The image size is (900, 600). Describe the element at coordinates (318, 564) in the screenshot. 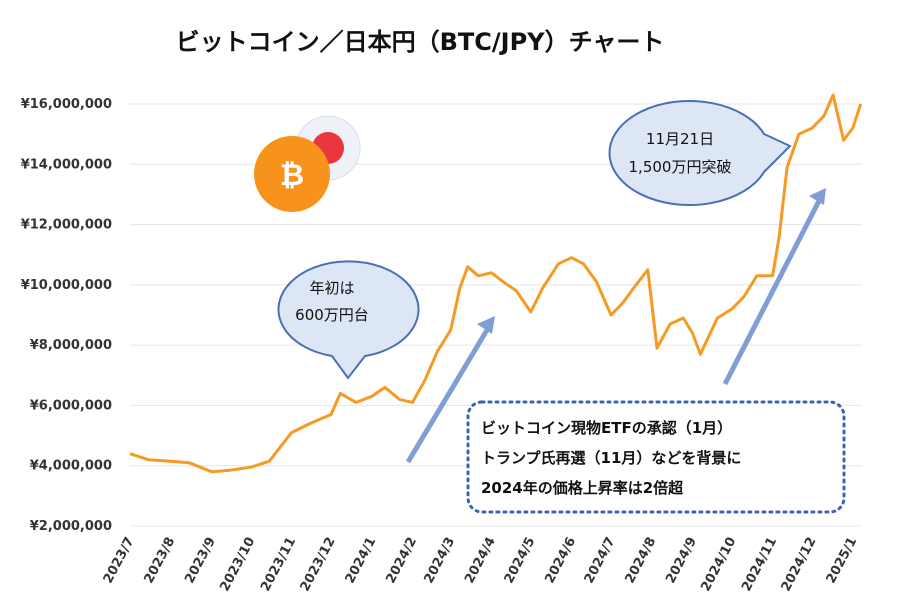

I see `x-tick-label: 2023/12` at that location.